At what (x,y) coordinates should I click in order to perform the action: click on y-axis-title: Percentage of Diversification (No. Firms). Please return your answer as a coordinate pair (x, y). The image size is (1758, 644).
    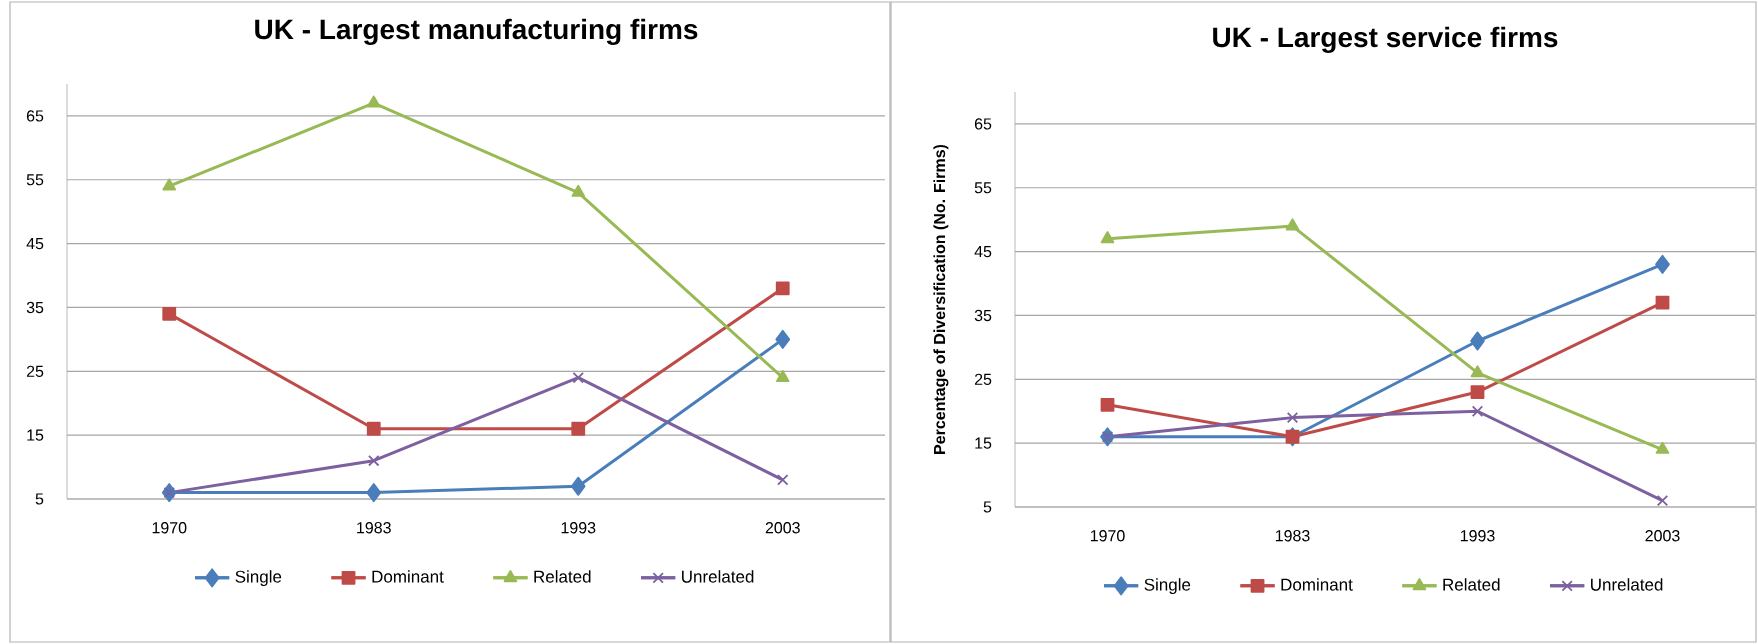
    Looking at the image, I should click on (941, 299).